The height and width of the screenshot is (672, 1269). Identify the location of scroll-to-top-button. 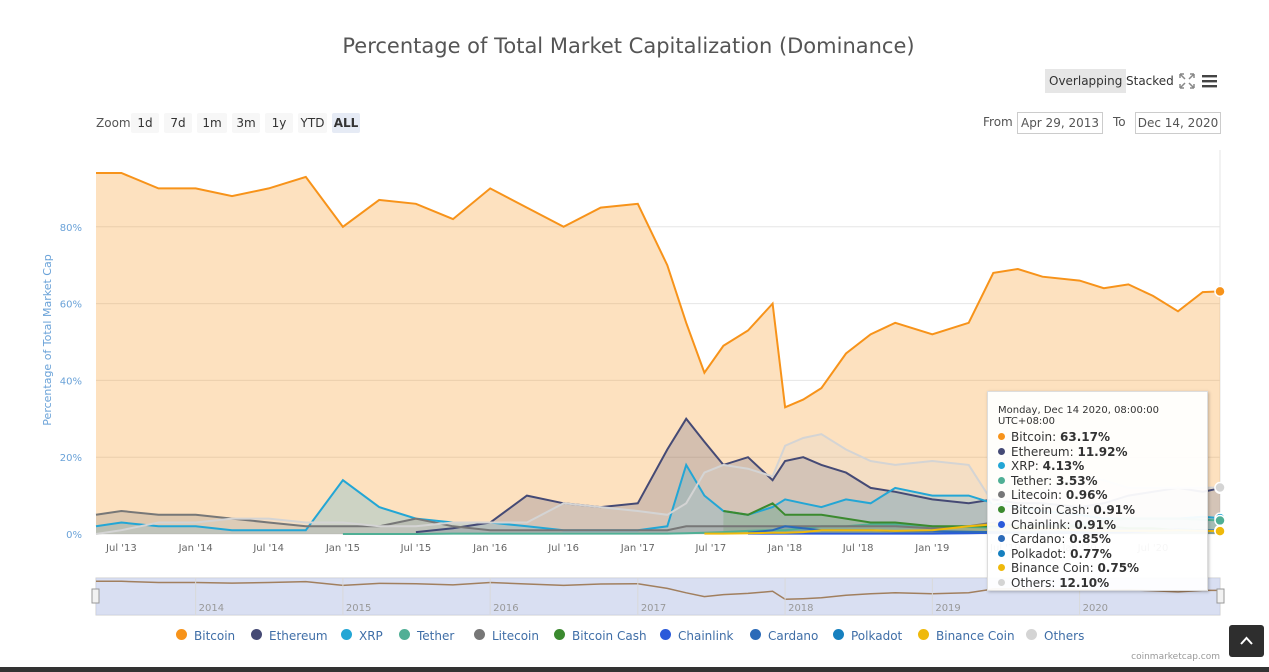
(1246, 641).